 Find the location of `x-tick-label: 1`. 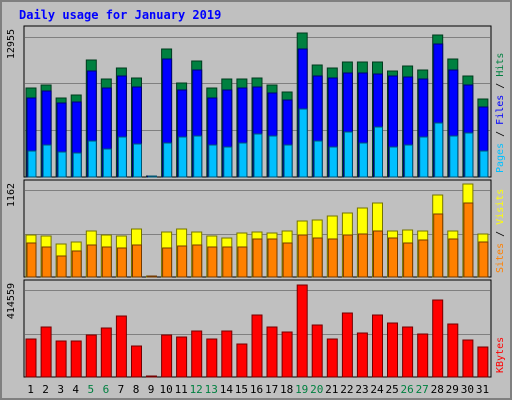

x-tick-label: 1 is located at coordinates (30, 389).